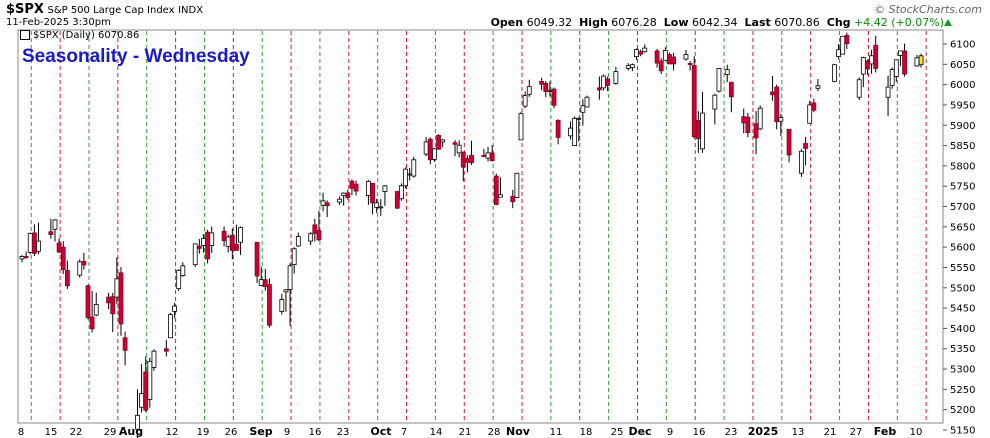 The height and width of the screenshot is (438, 990). I want to click on y-tick-label: 5350, so click(962, 349).